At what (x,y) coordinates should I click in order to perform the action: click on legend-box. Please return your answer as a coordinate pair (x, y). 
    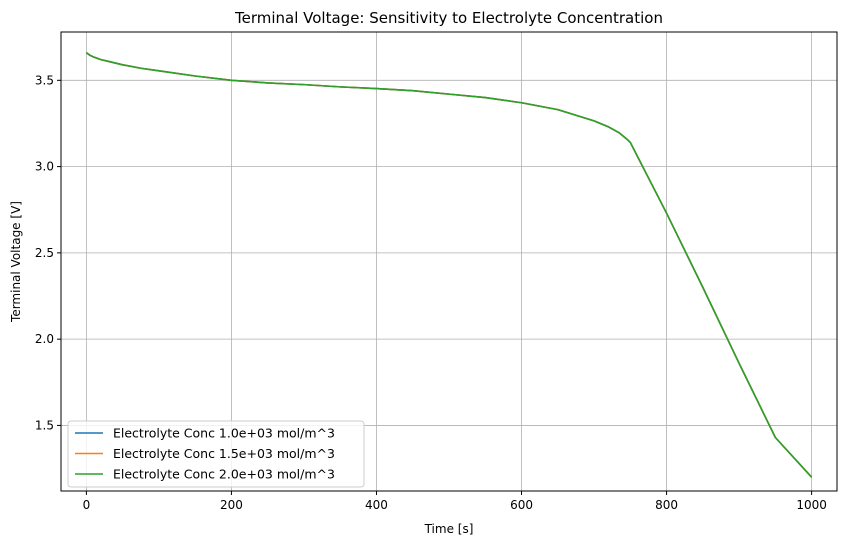
    Looking at the image, I should click on (216, 454).